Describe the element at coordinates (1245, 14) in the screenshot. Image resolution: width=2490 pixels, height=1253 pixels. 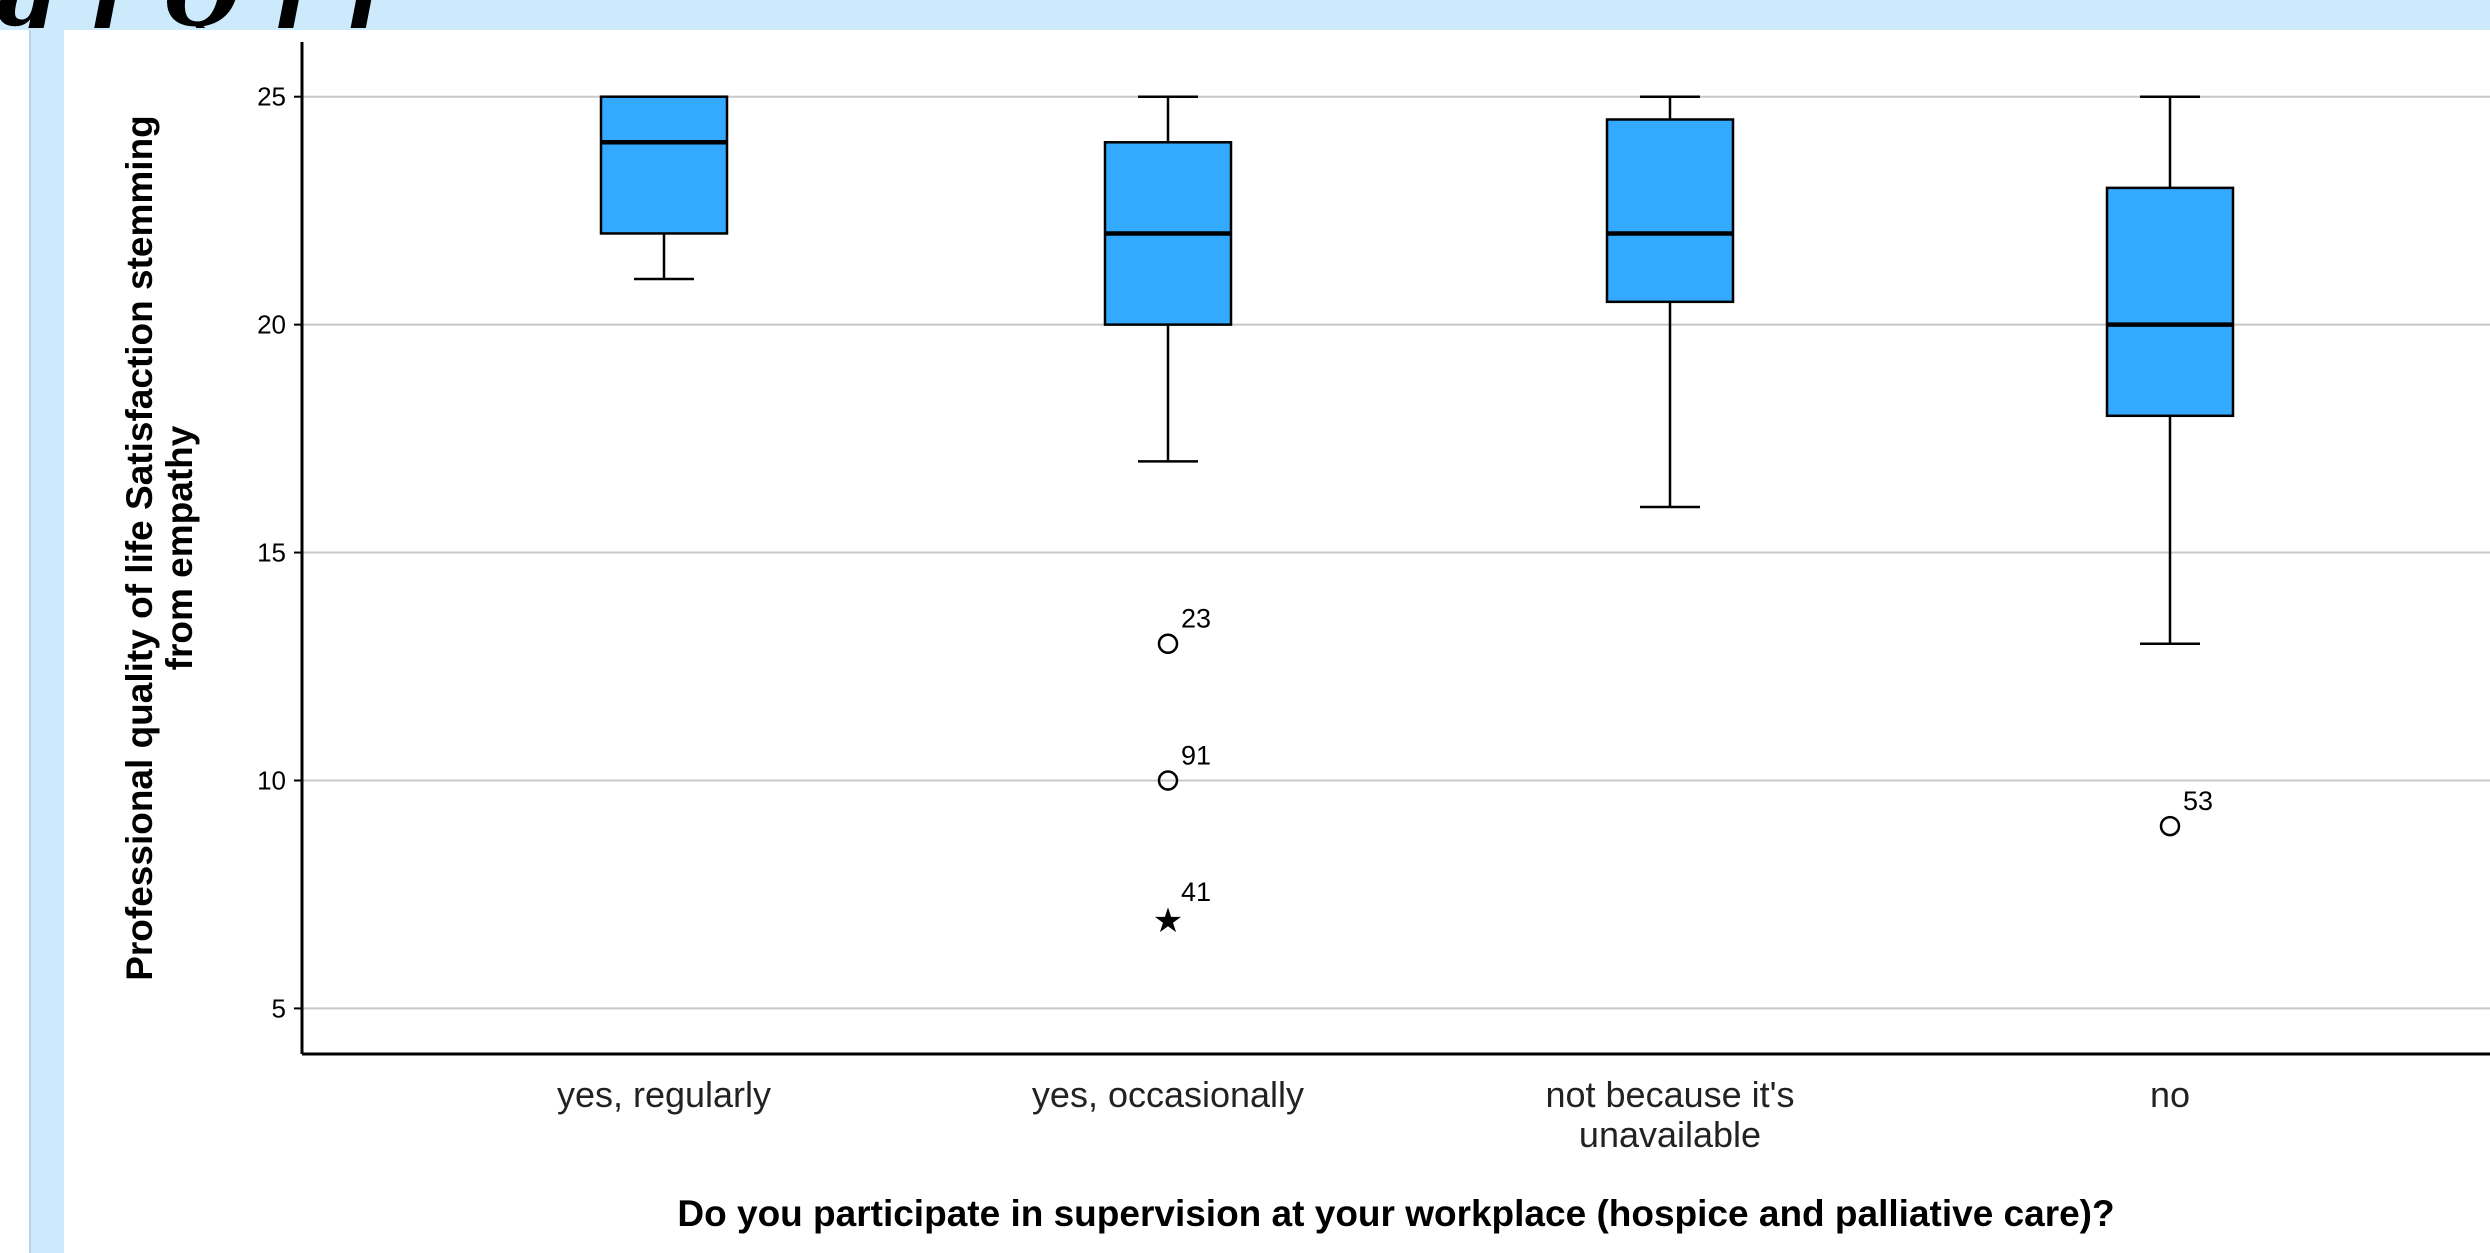
I see `top-banner: g f Q f f` at that location.